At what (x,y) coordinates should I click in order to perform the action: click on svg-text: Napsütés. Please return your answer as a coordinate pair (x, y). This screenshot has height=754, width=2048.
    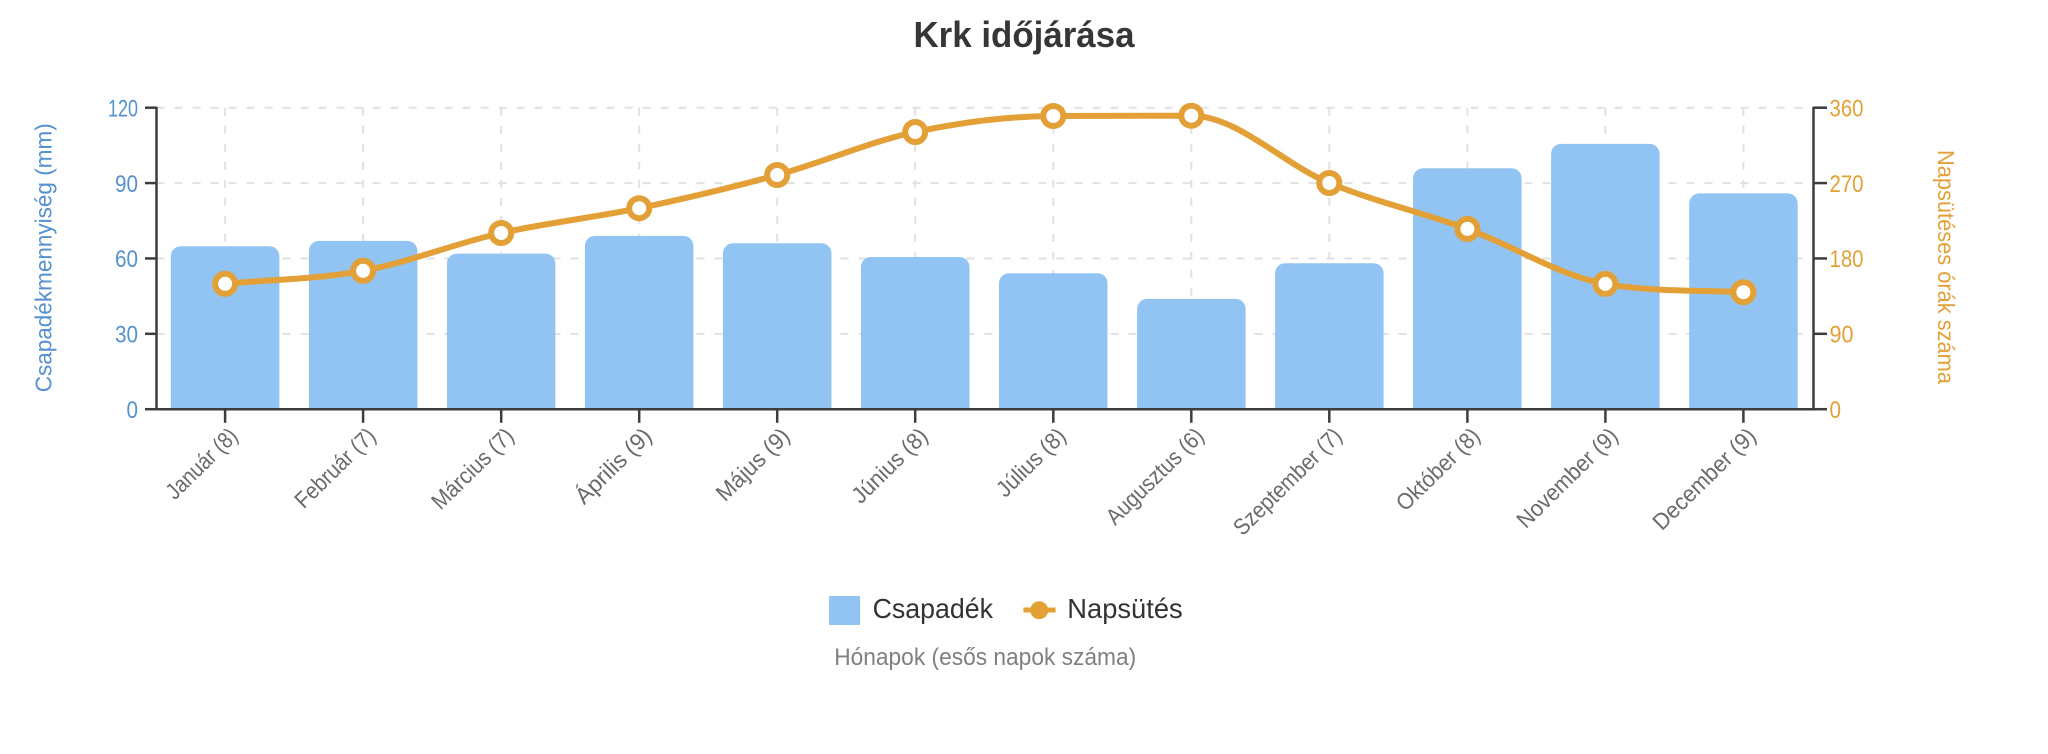
    Looking at the image, I should click on (1124, 608).